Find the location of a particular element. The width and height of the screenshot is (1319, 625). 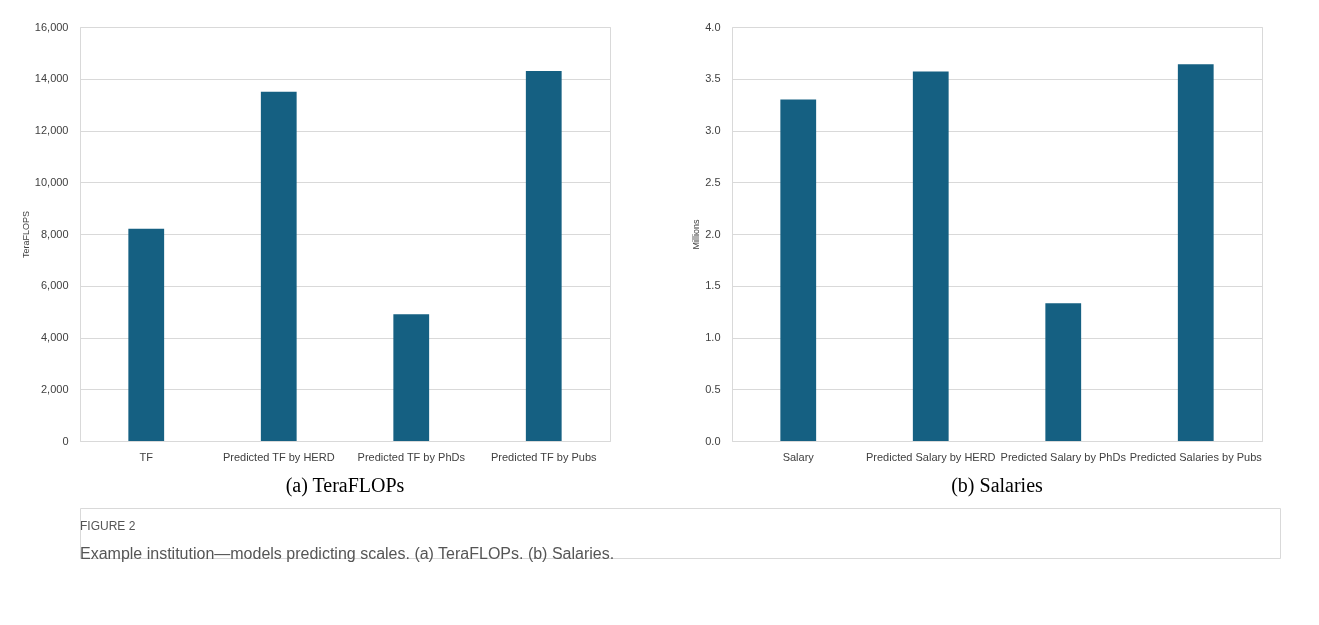

text: (a) TeraFLOPs is located at coordinates (345, 485).